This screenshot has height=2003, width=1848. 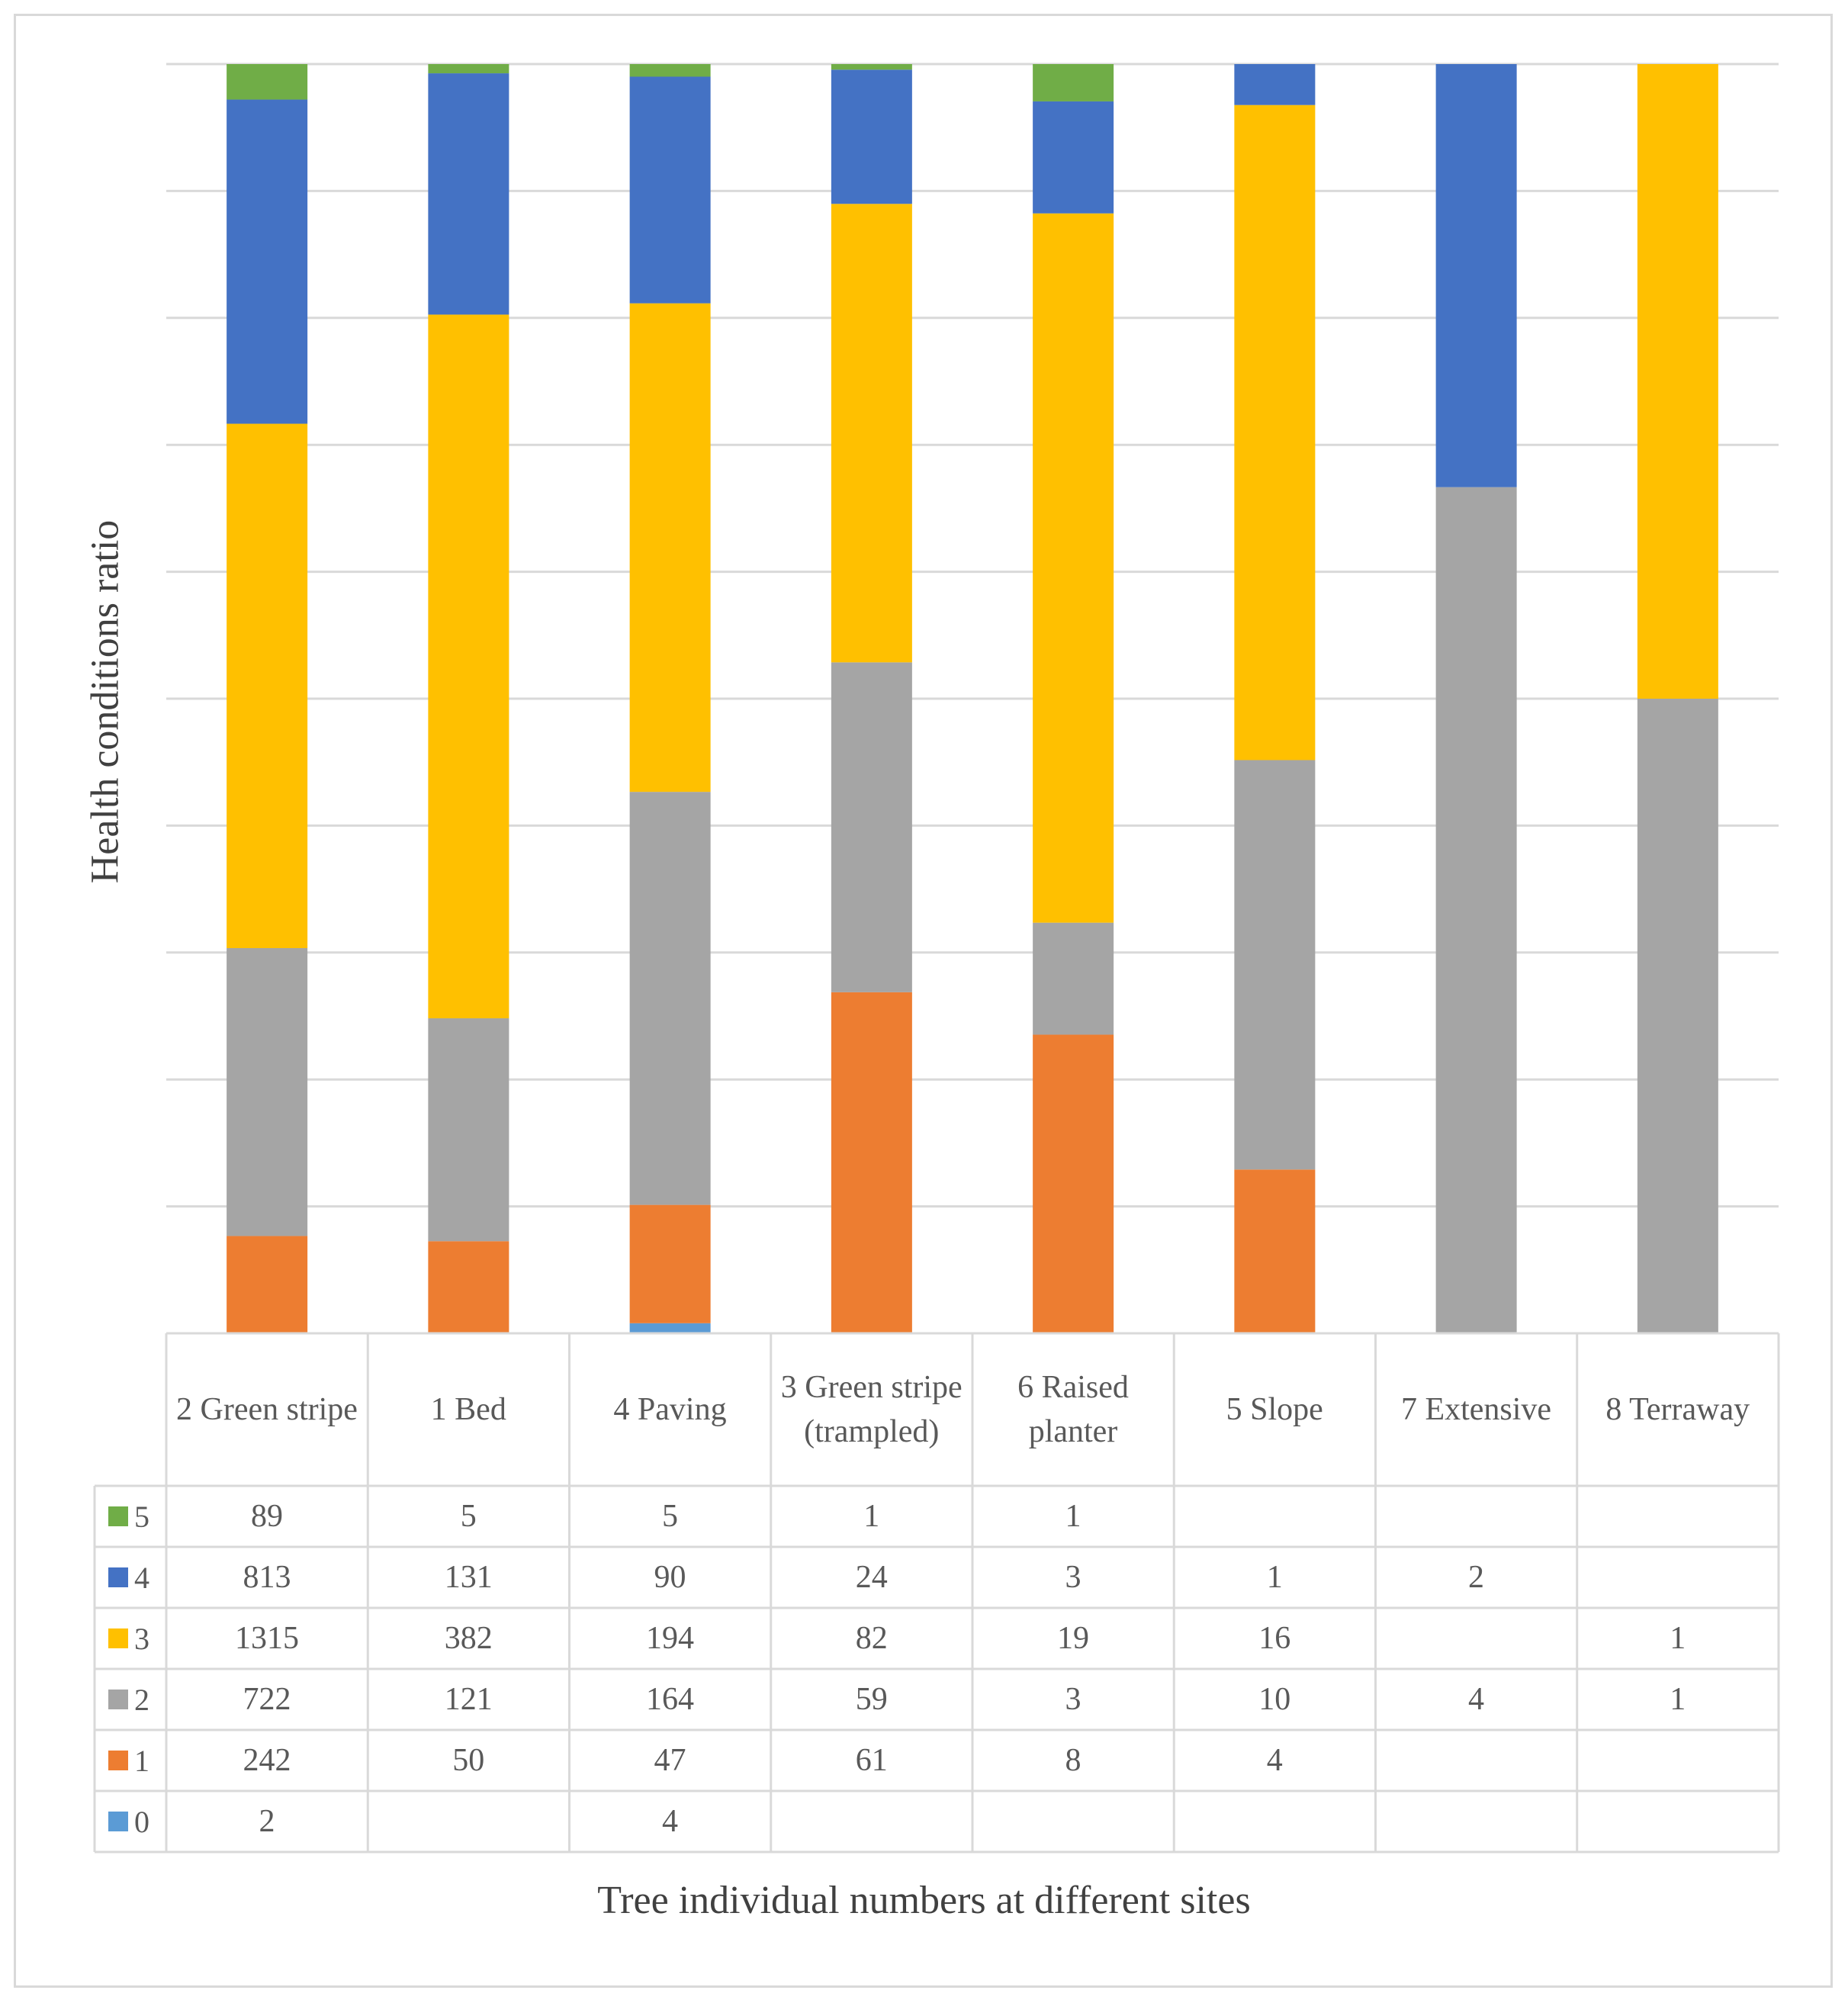 I want to click on category-label: 6 Raised planter, so click(x=1073, y=1409).